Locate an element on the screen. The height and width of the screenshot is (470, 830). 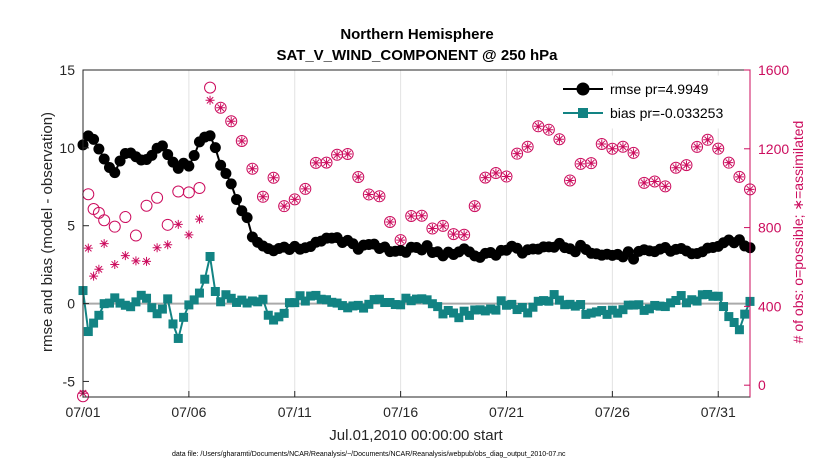
y-tick-label: -5 is located at coordinates (69, 381).